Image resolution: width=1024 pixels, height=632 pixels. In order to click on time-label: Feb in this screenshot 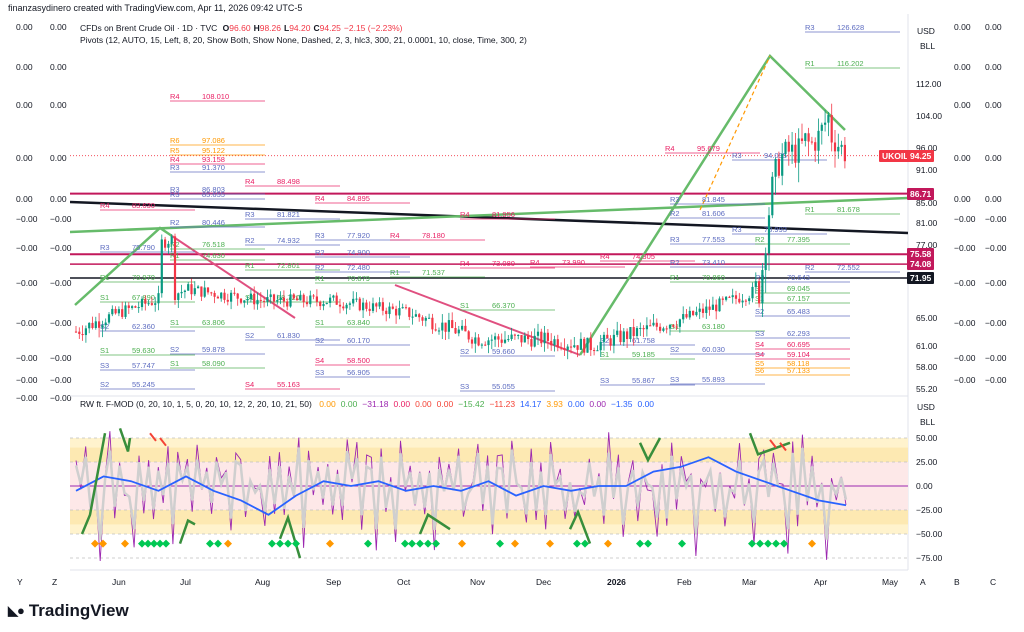, I will do `click(684, 582)`.